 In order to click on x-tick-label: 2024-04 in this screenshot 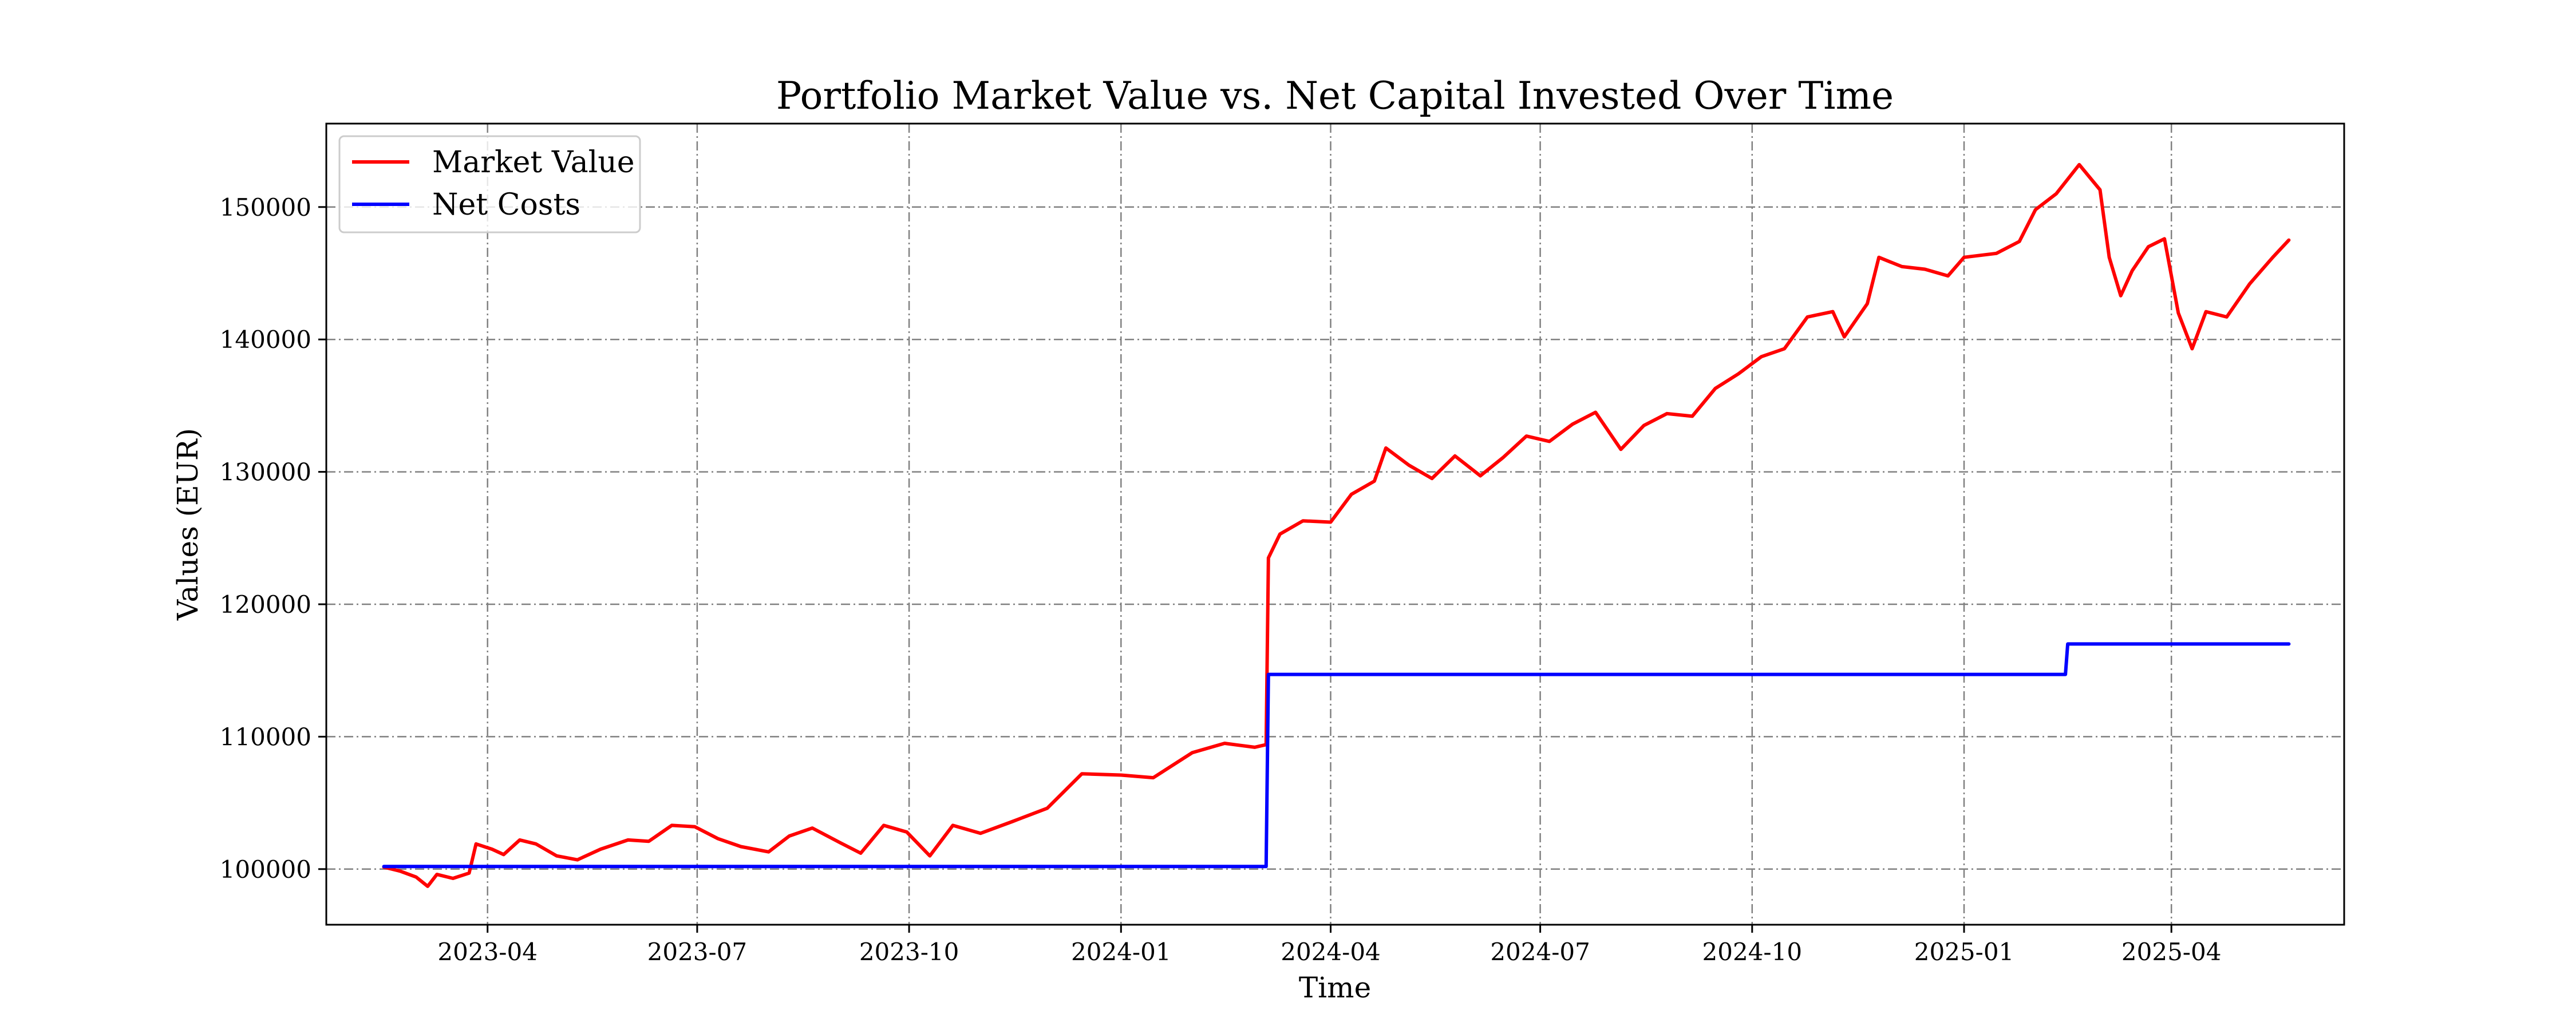, I will do `click(1331, 952)`.